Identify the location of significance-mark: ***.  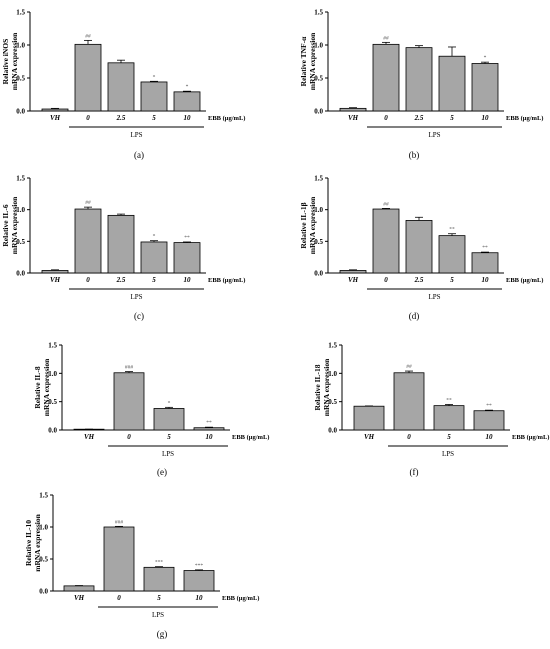
(159, 563).